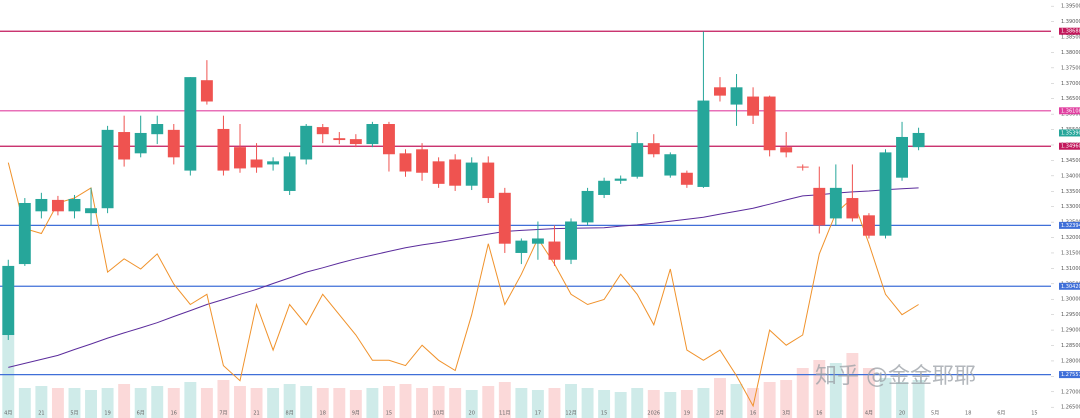  What do you see at coordinates (1070, 192) in the screenshot?
I see `y-tick-label: 1.33500` at bounding box center [1070, 192].